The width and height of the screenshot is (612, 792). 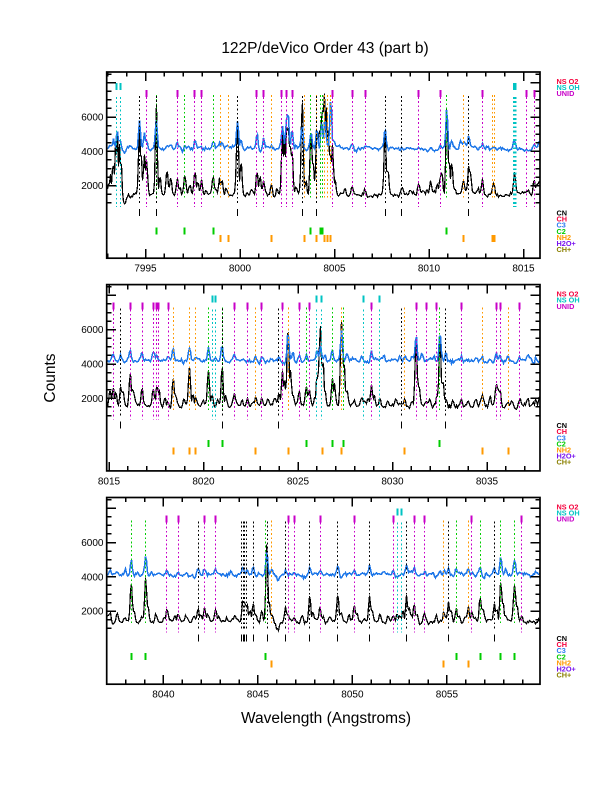 What do you see at coordinates (429, 269) in the screenshot?
I see `svg-text: 8010` at bounding box center [429, 269].